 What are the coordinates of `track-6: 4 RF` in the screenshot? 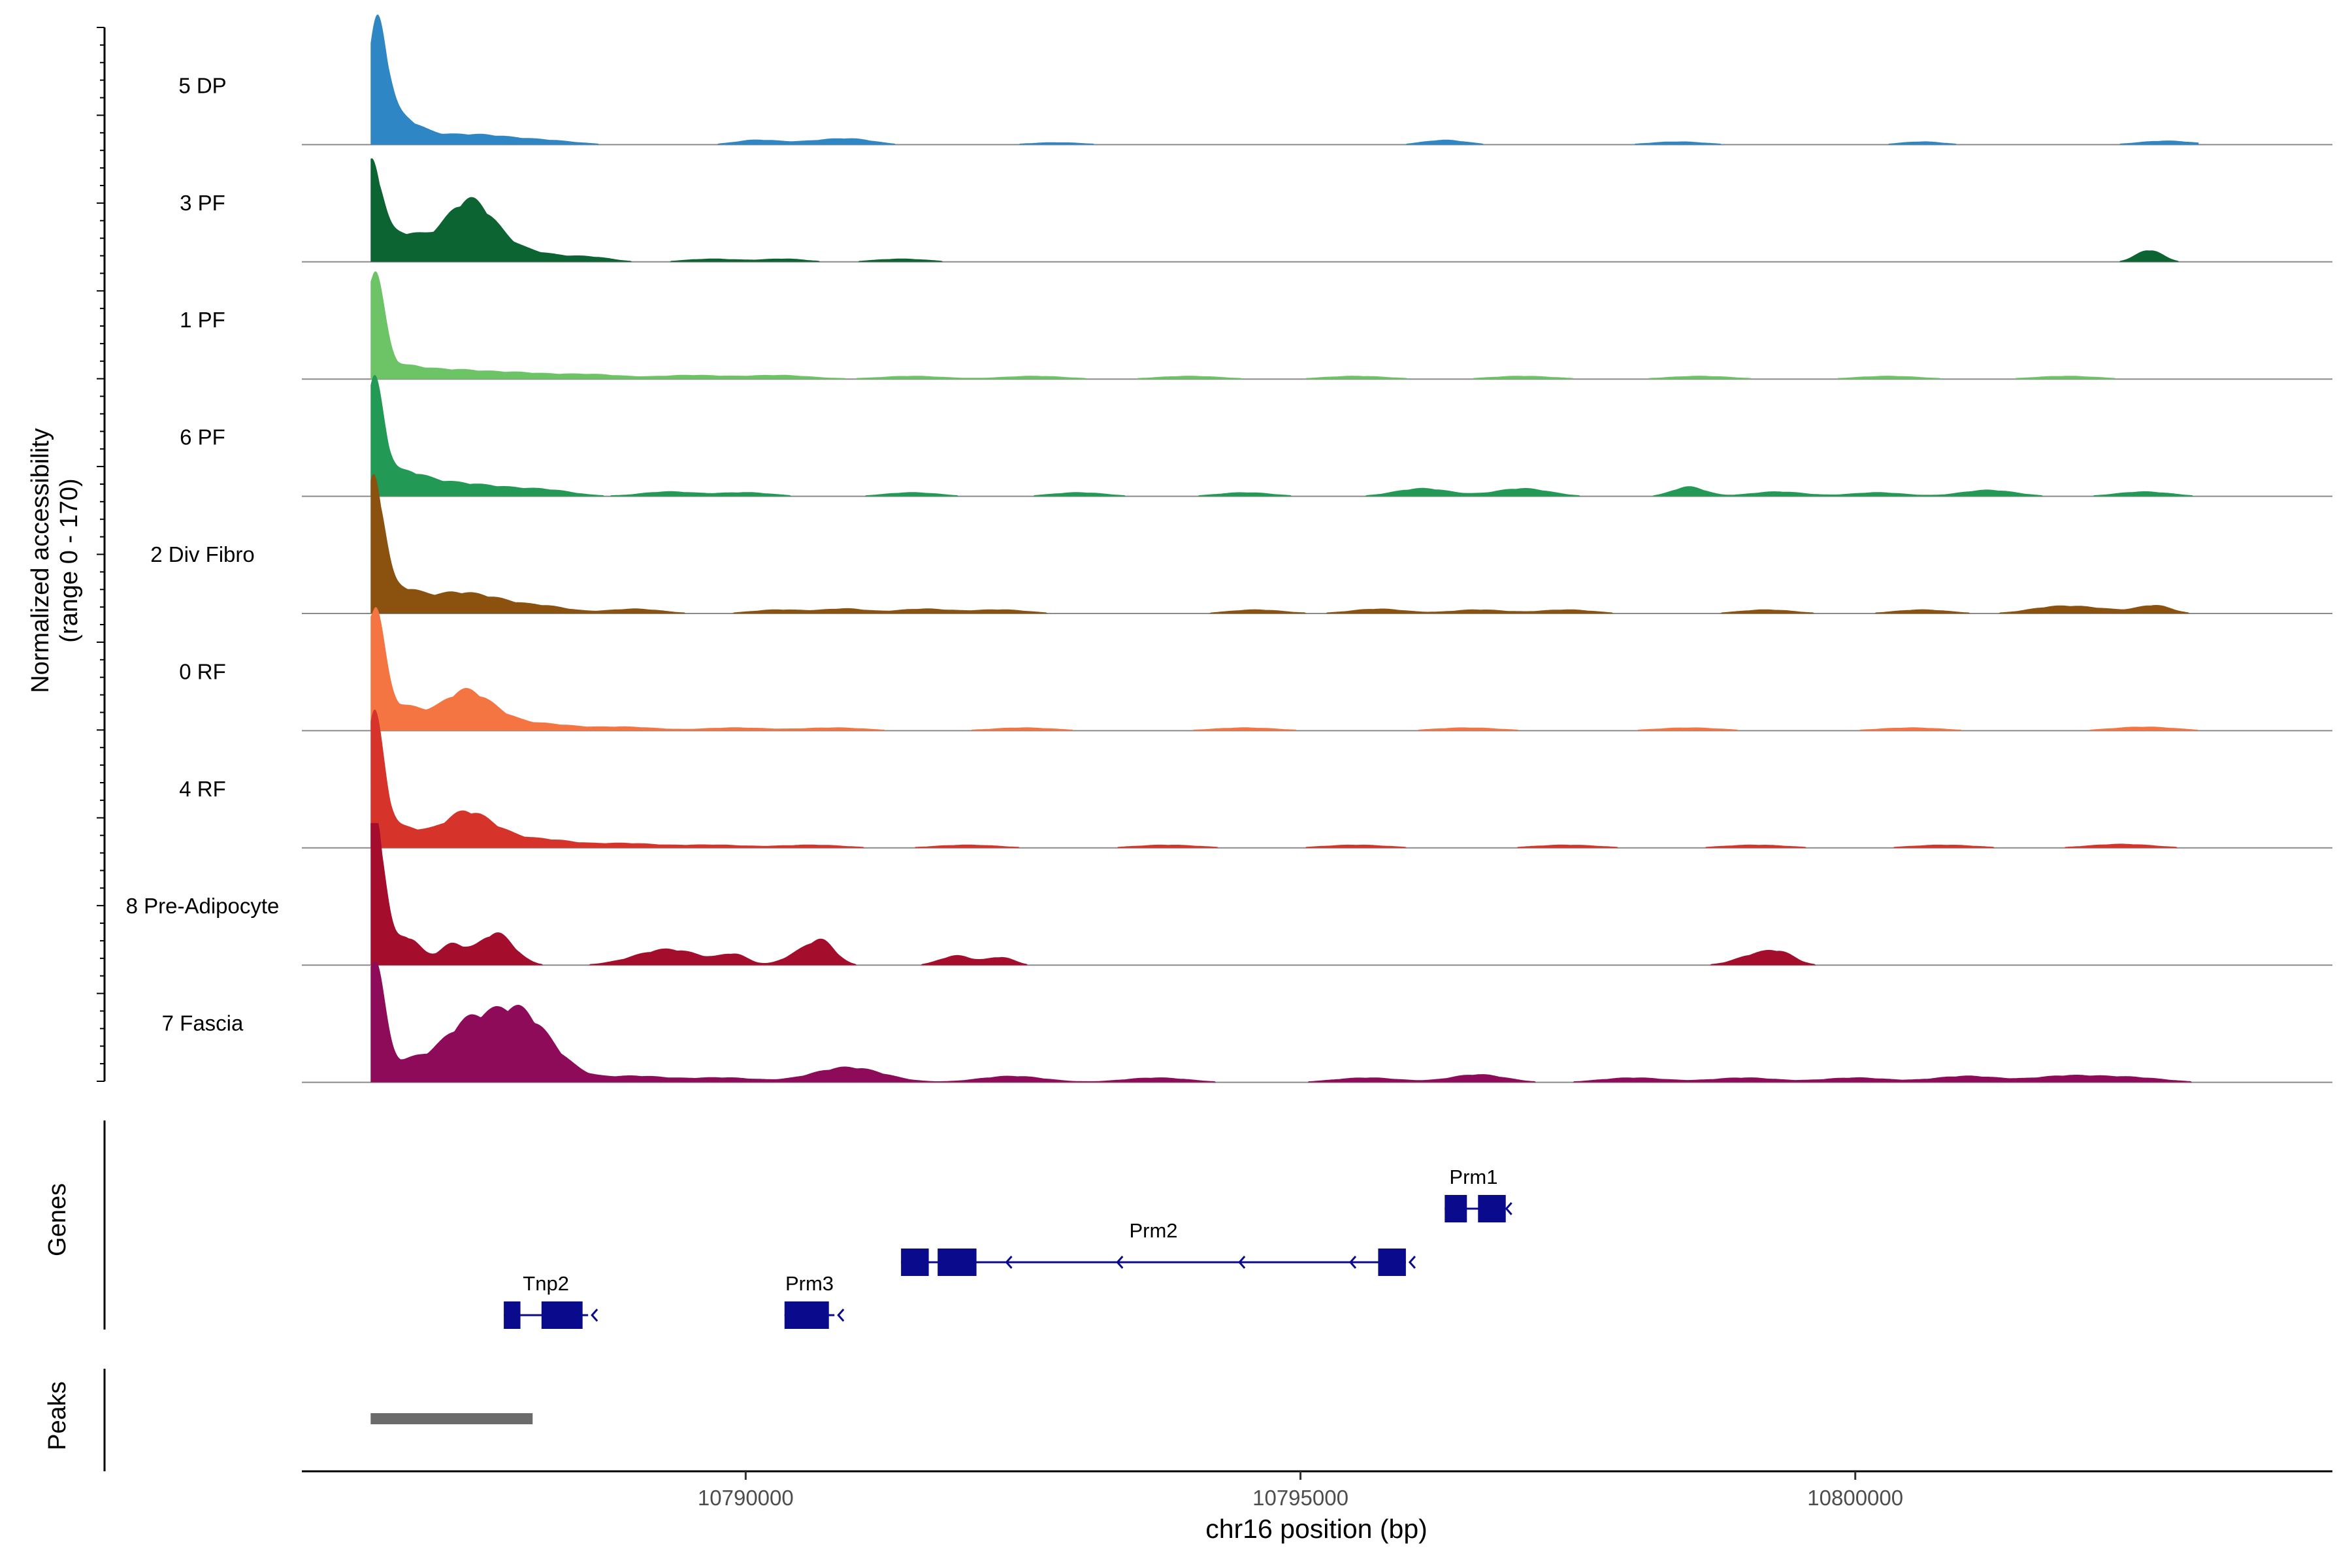 It's located at (1255, 779).